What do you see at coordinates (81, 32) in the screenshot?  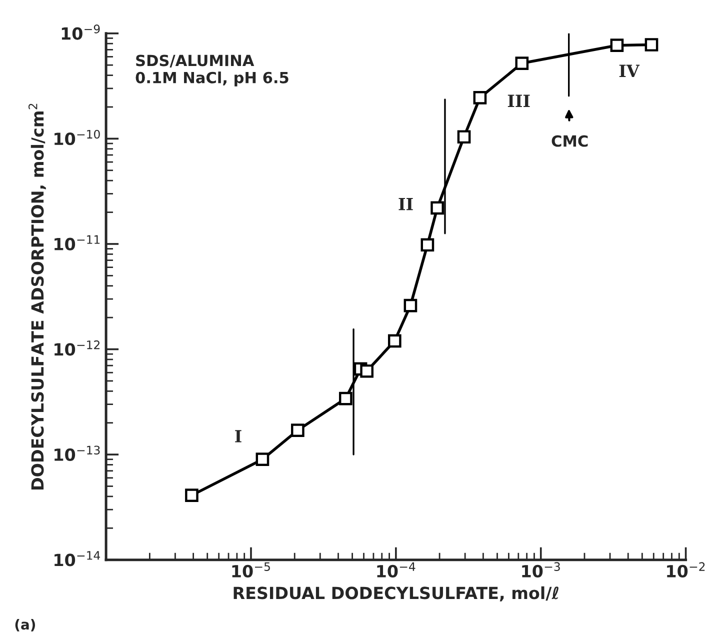 I see `y-tick-label: 10$^{−9}$` at bounding box center [81, 32].